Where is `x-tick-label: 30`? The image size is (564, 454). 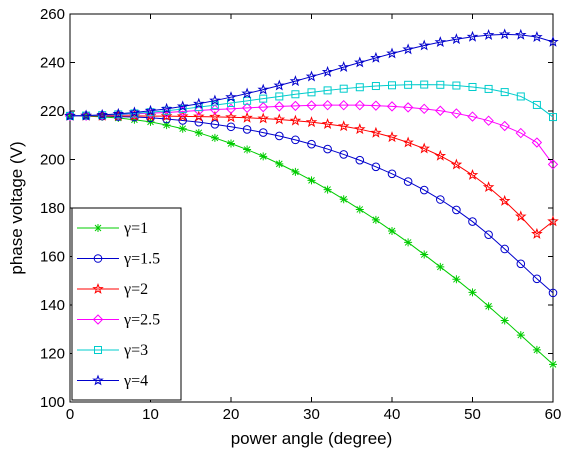
x-tick-label: 30 is located at coordinates (311, 414).